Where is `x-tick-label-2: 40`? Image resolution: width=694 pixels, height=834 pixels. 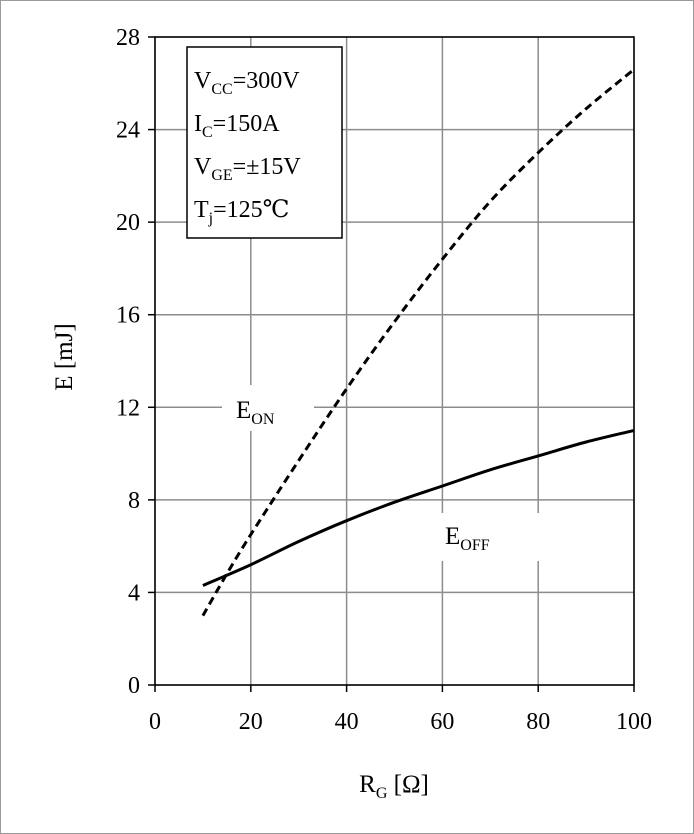 x-tick-label-2: 40 is located at coordinates (347, 722).